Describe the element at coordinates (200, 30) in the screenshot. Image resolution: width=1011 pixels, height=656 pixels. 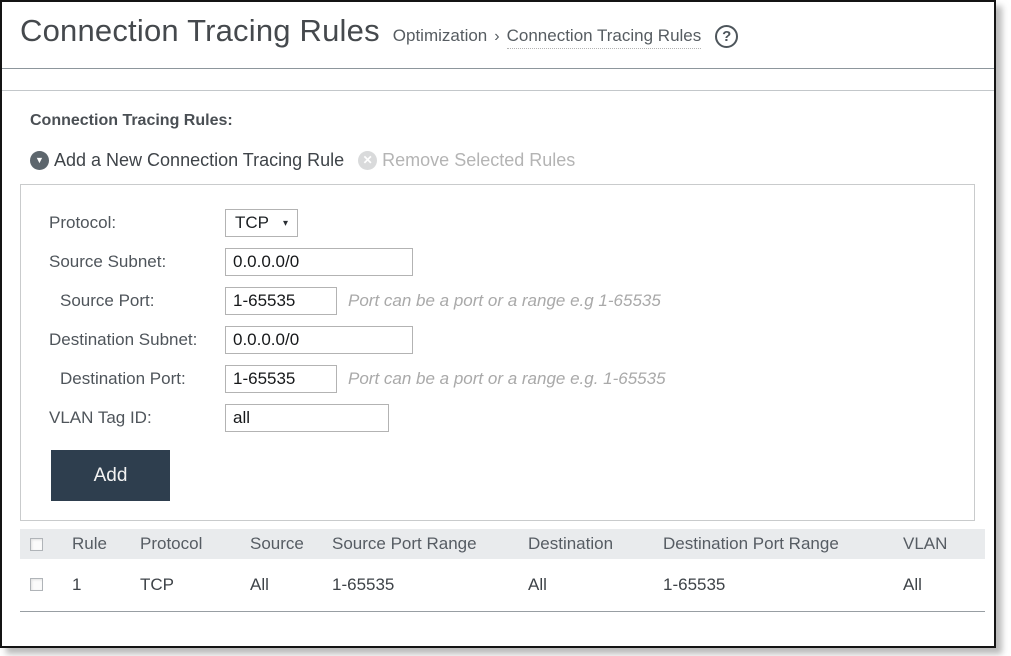
I see `page-title: Connection Tracing Rules` at that location.